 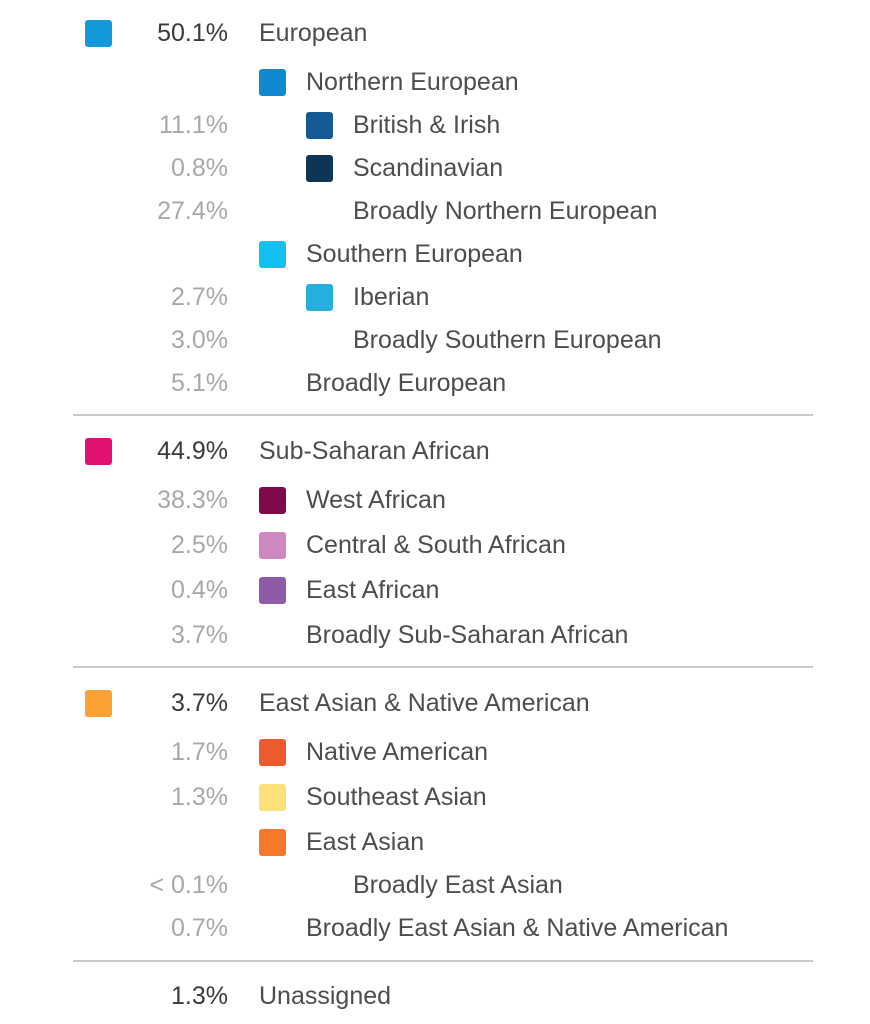 I want to click on percentage: 3.0%, so click(x=199, y=340).